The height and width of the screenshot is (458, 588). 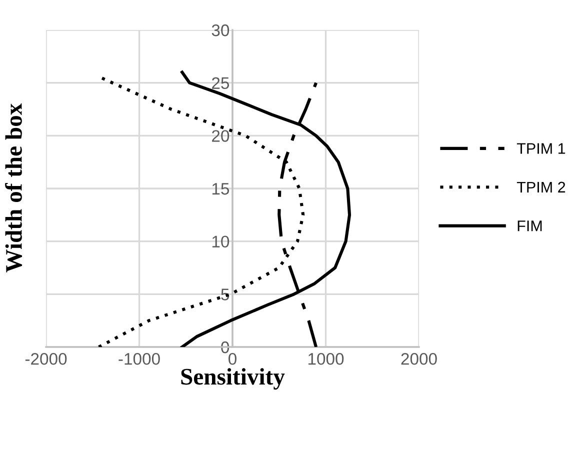 What do you see at coordinates (221, 189) in the screenshot?
I see `y-tick-label: 15` at bounding box center [221, 189].